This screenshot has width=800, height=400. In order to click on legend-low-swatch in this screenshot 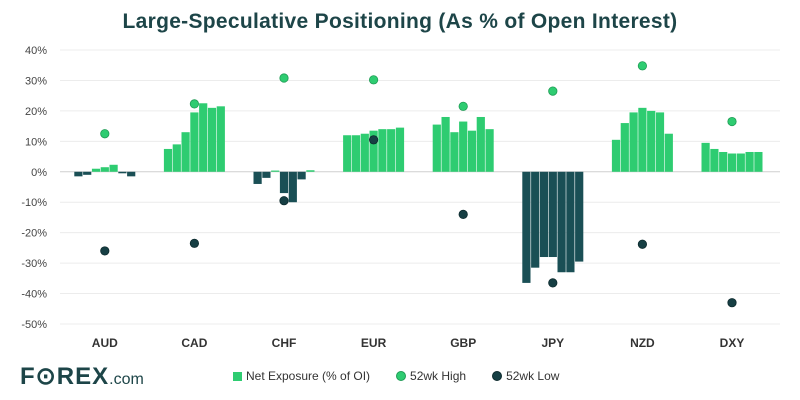, I will do `click(497, 376)`.